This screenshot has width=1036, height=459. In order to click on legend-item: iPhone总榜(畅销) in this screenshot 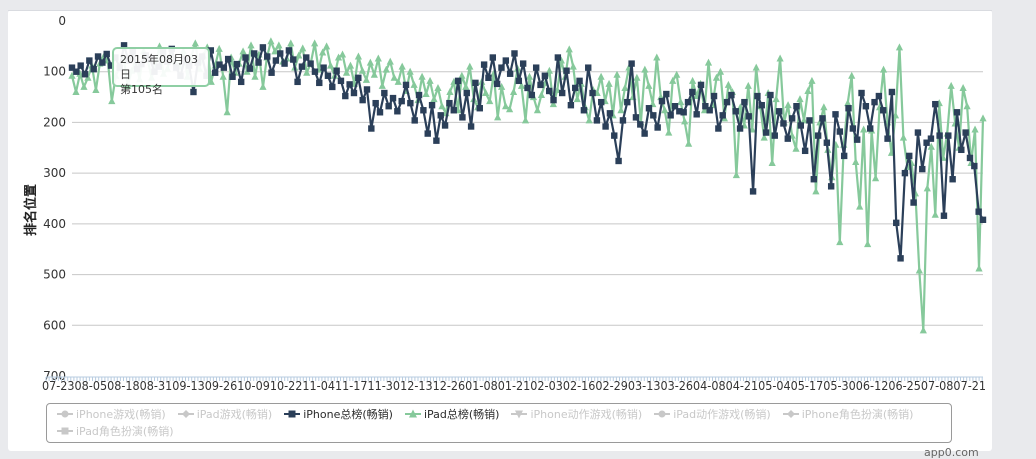, I will do `click(338, 414)`.